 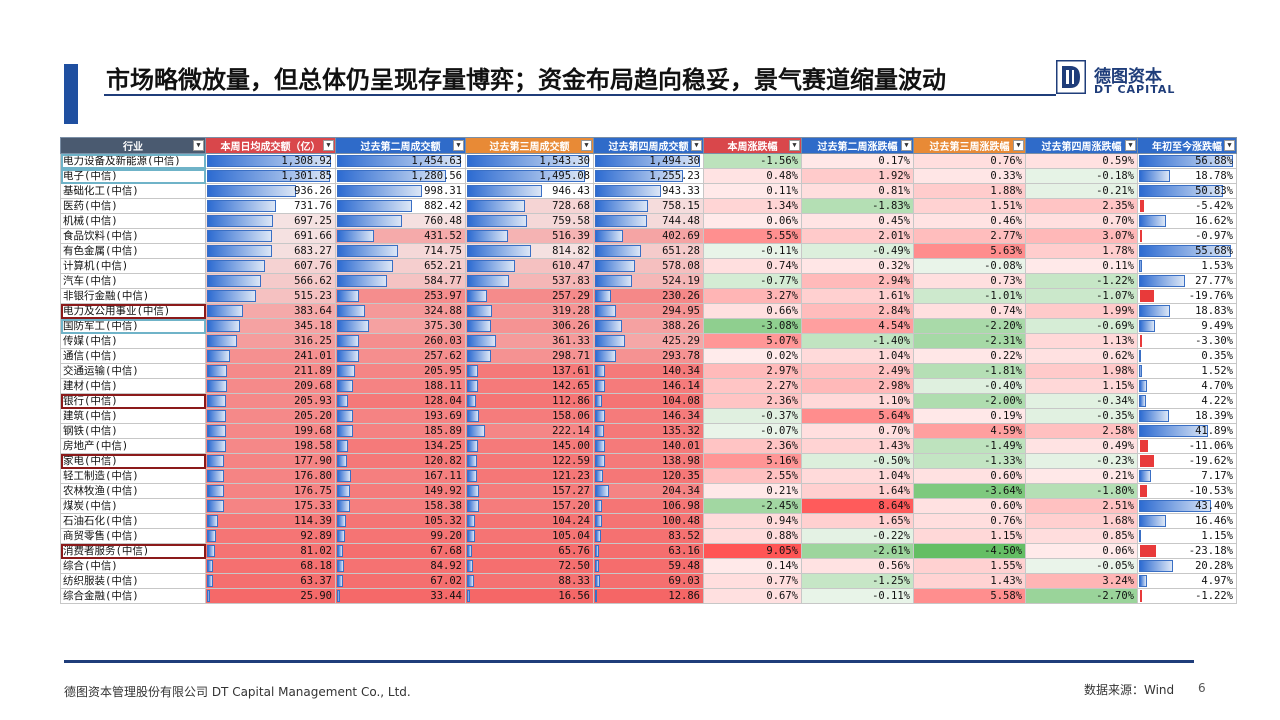 I want to click on column-header-4: 过去第四周成交额 ▼, so click(x=648, y=145).